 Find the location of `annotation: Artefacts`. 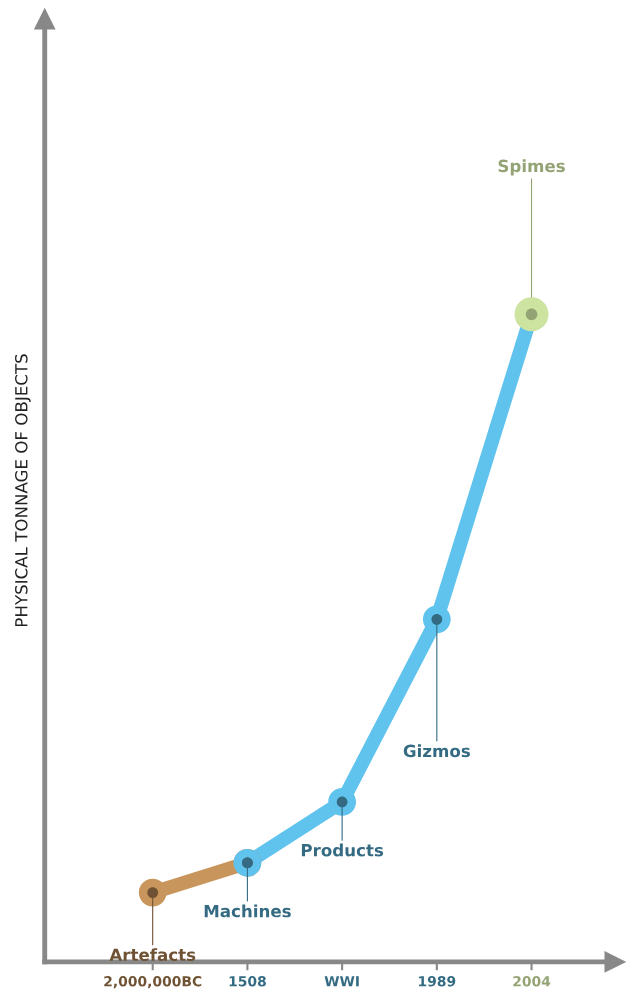

annotation: Artefacts is located at coordinates (152, 955).